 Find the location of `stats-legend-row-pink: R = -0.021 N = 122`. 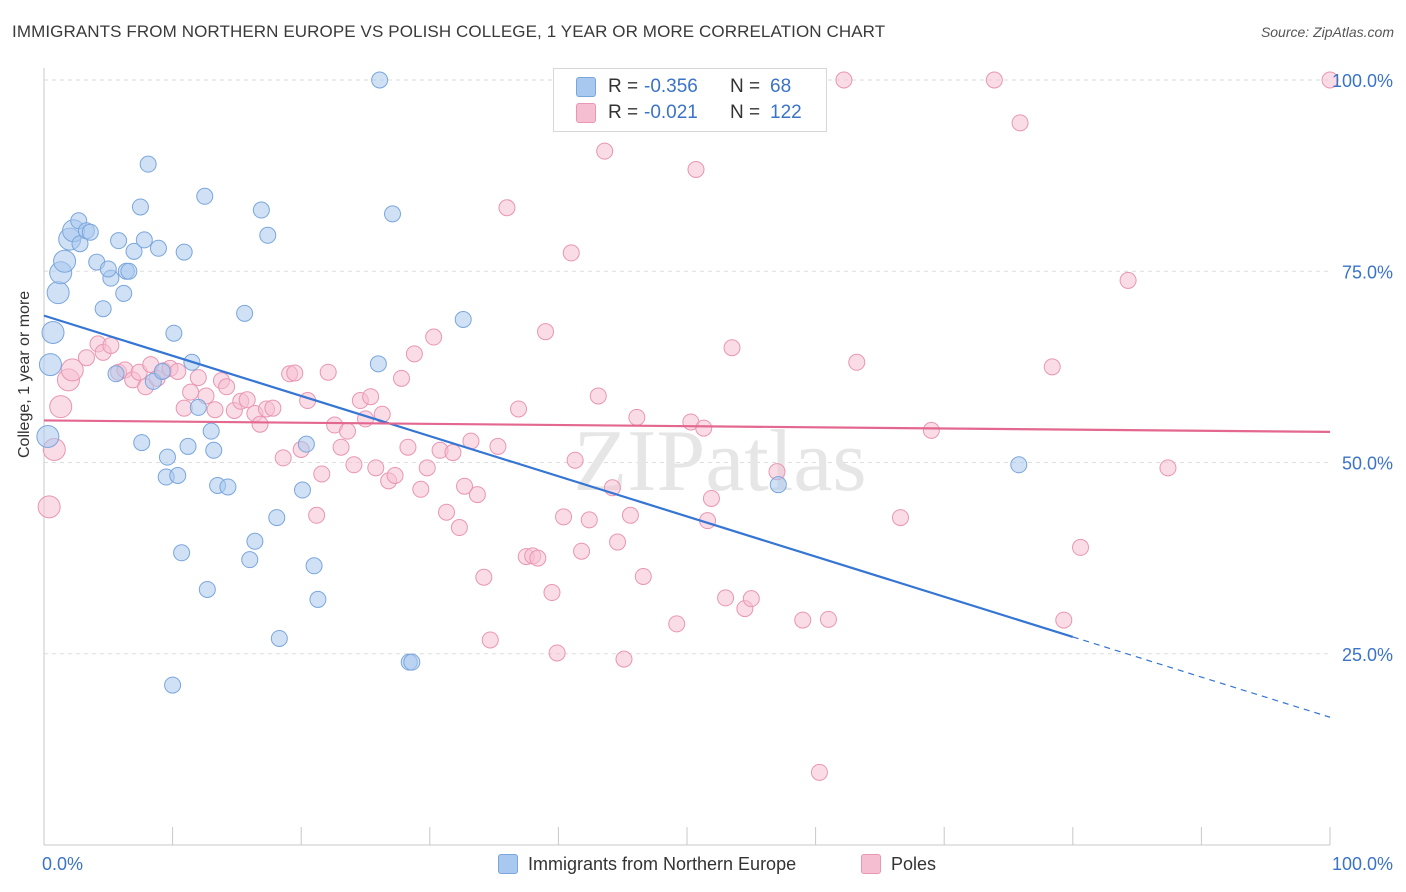

stats-legend-row-pink: R = -0.021 N = 122 is located at coordinates (689, 113).